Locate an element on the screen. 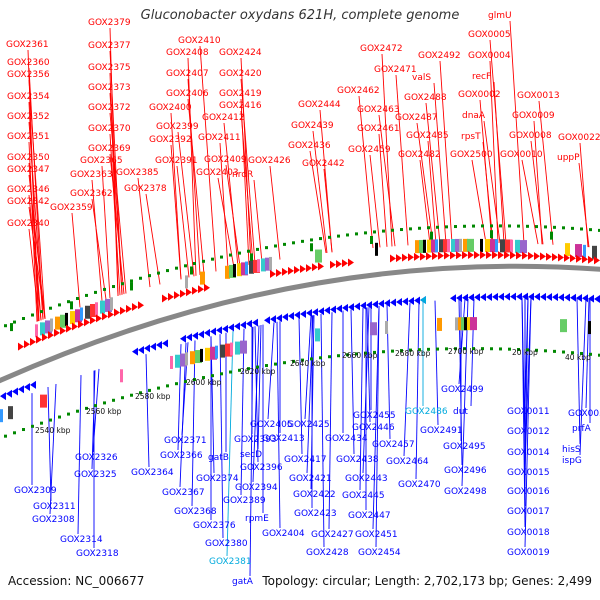 The image size is (600, 600). gene-label-bottom: GOX2318 is located at coordinates (97, 554).